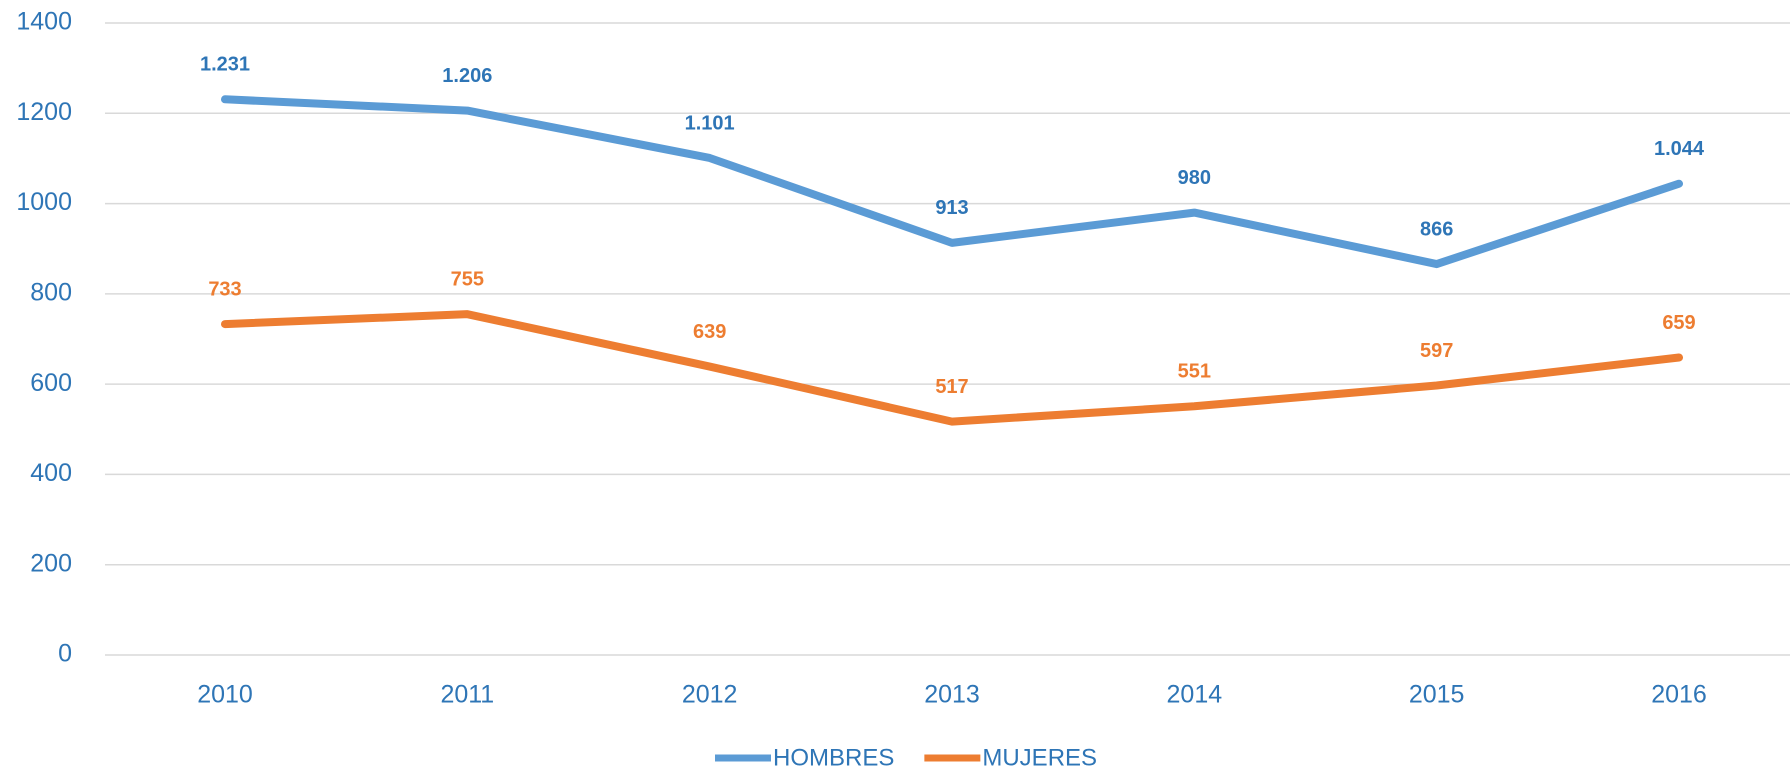 The height and width of the screenshot is (771, 1790). Describe the element at coordinates (710, 695) in the screenshot. I see `x-tick-label: 2012` at that location.